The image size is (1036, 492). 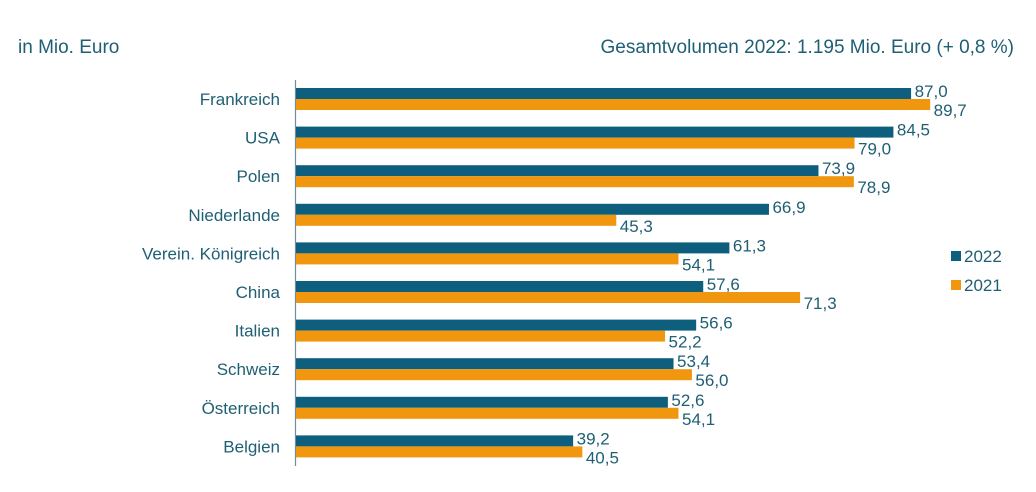 I want to click on data-label-2022: 84,5, so click(x=913, y=130).